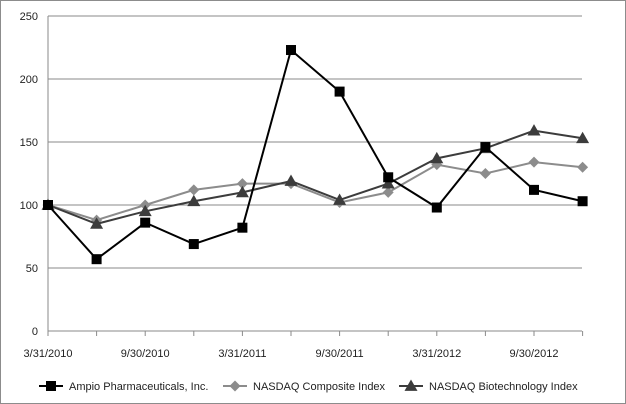  What do you see at coordinates (138, 387) in the screenshot?
I see `legend-label: Ampio Pharmaceuticals, Inc.` at bounding box center [138, 387].